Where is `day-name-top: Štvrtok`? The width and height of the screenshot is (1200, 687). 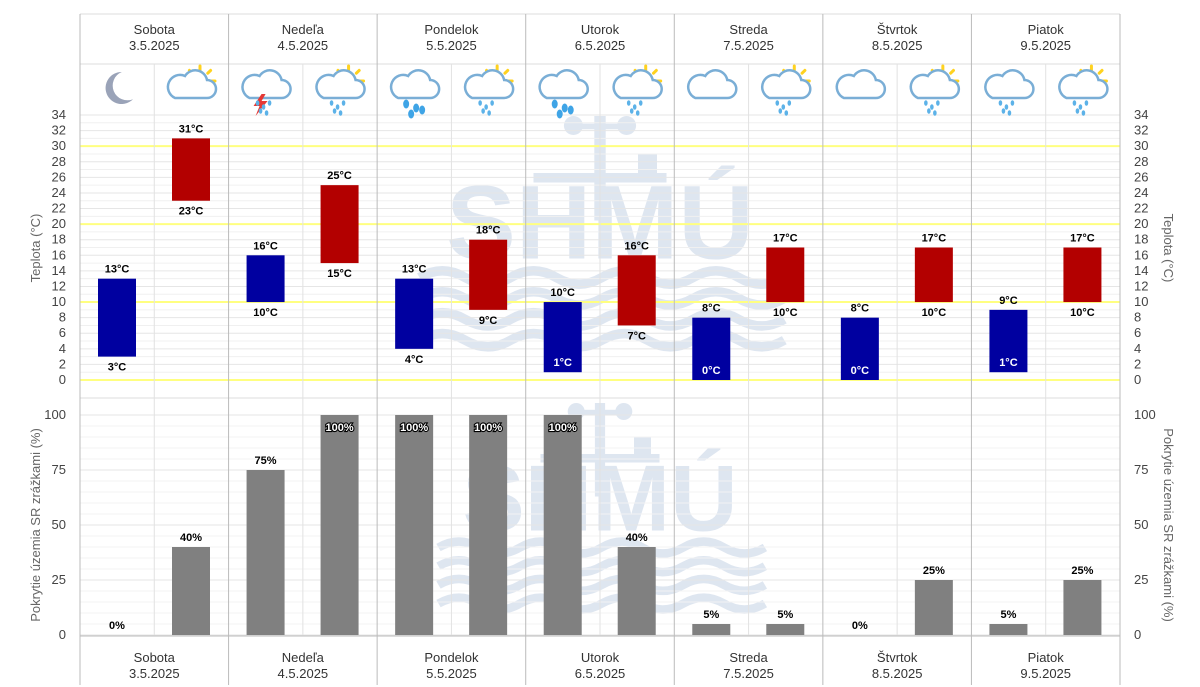
day-name-top: Štvrtok is located at coordinates (897, 29).